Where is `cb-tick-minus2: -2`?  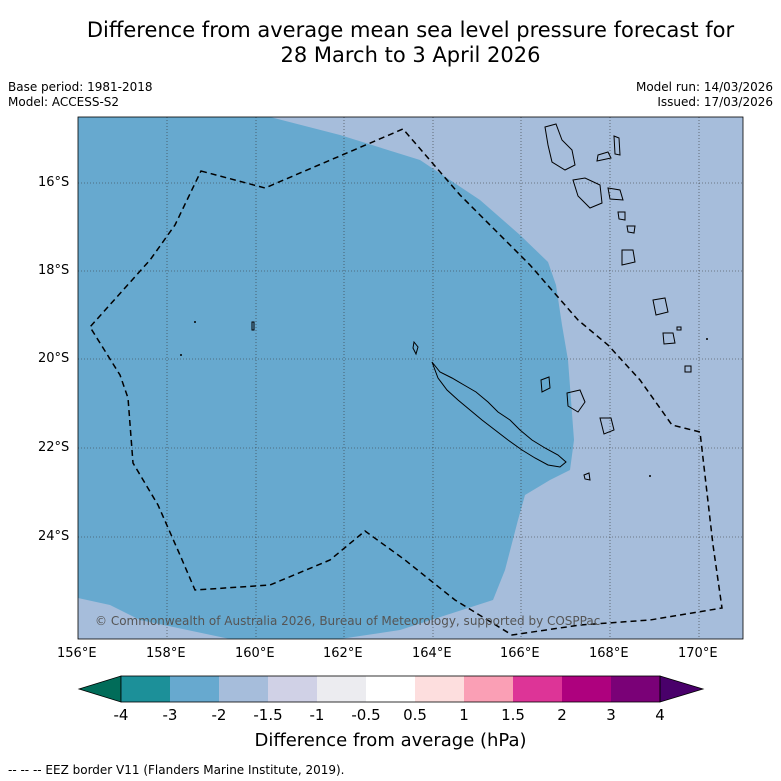
cb-tick-minus2: -2 is located at coordinates (219, 715).